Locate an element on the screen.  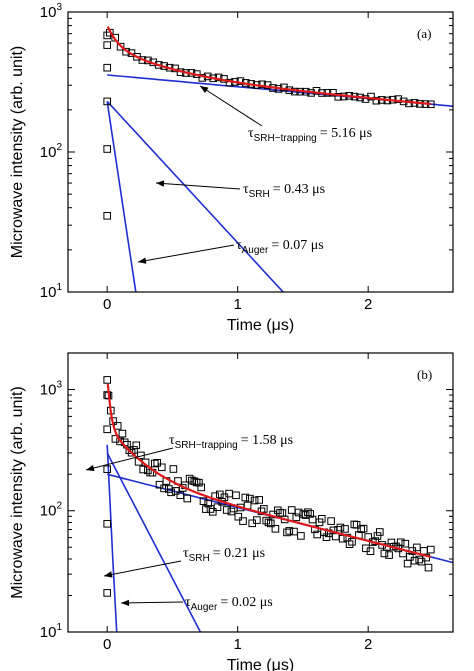
y-axis-label: Microwave intensity (arb. unit) is located at coordinates (17, 492).